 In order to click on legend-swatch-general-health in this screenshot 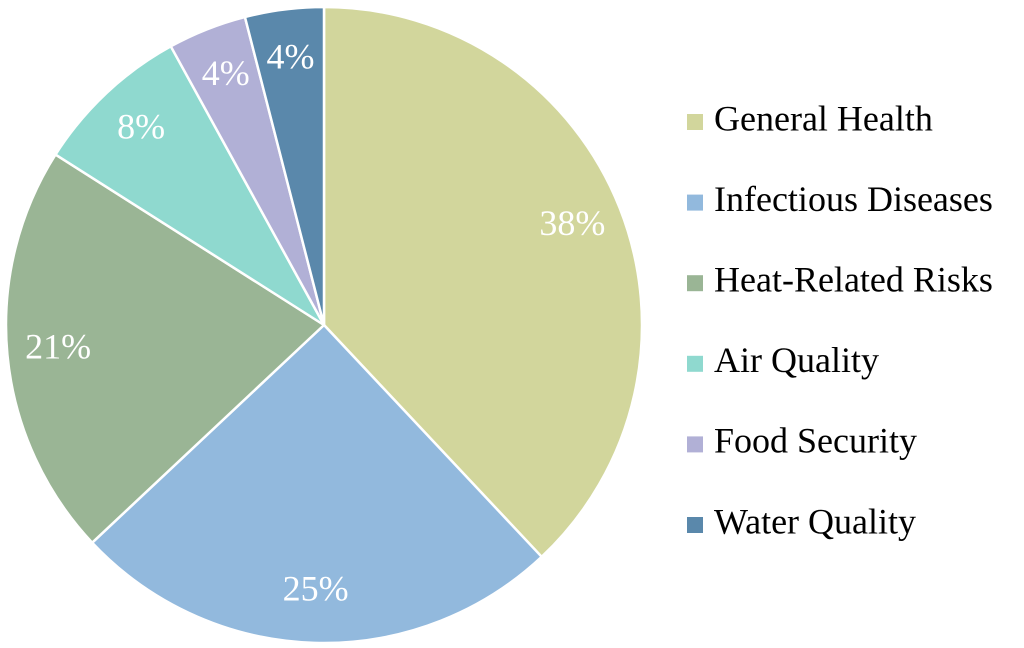, I will do `click(695, 122)`.